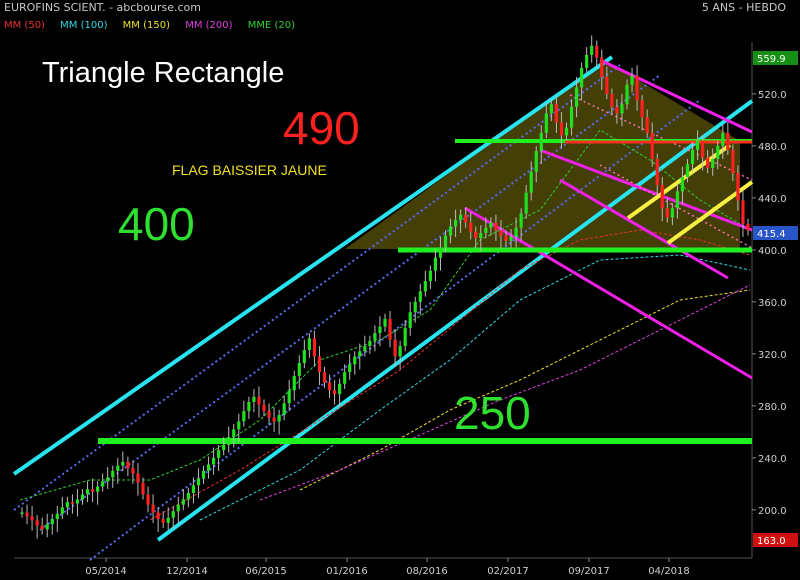 This screenshot has height=580, width=800. What do you see at coordinates (271, 25) in the screenshot?
I see `legend-mme20: MME (20)` at bounding box center [271, 25].